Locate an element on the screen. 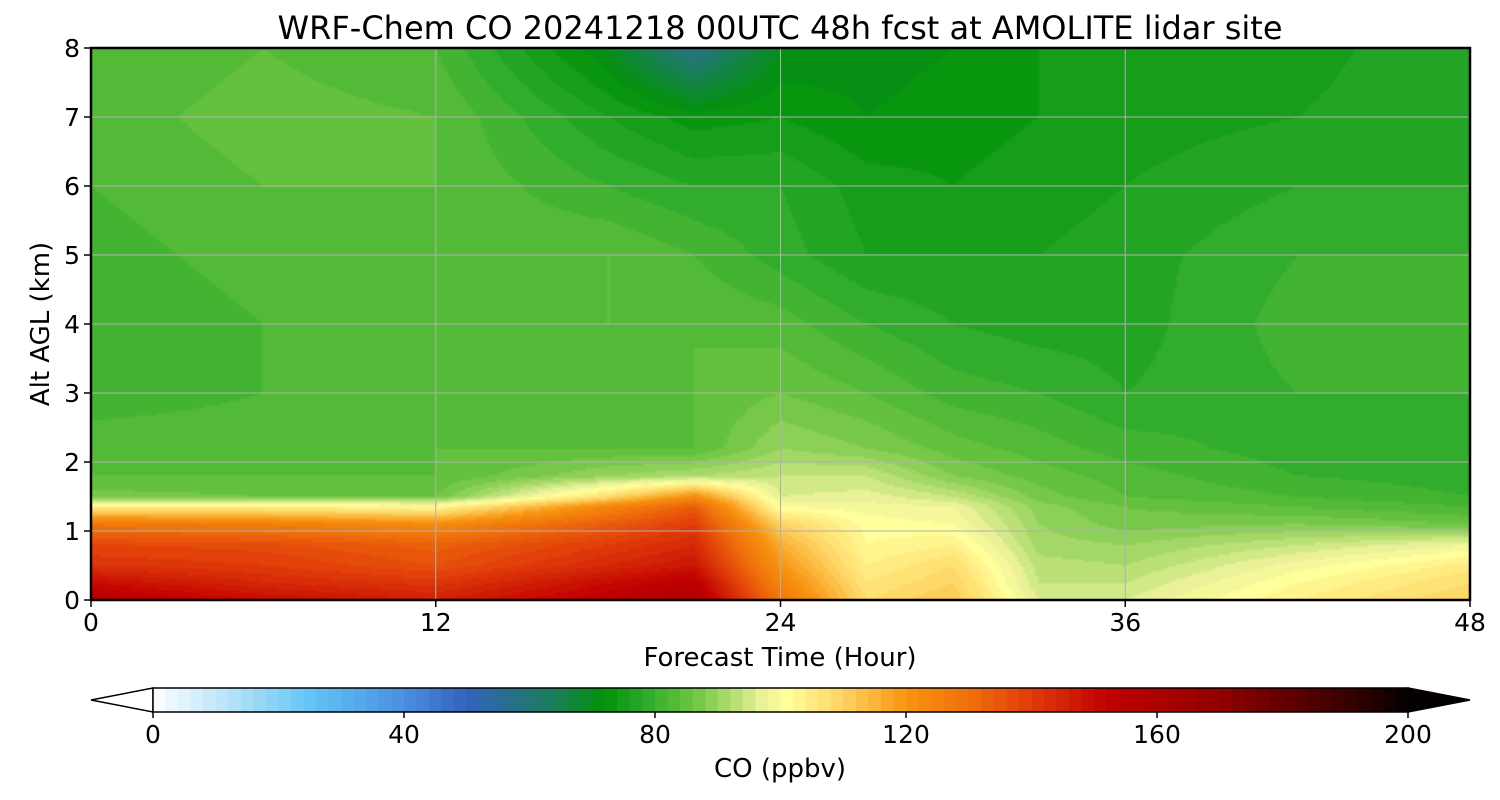  y-axis: 0 1 2 3 4 5 6 7 8 is located at coordinates (77, 324).